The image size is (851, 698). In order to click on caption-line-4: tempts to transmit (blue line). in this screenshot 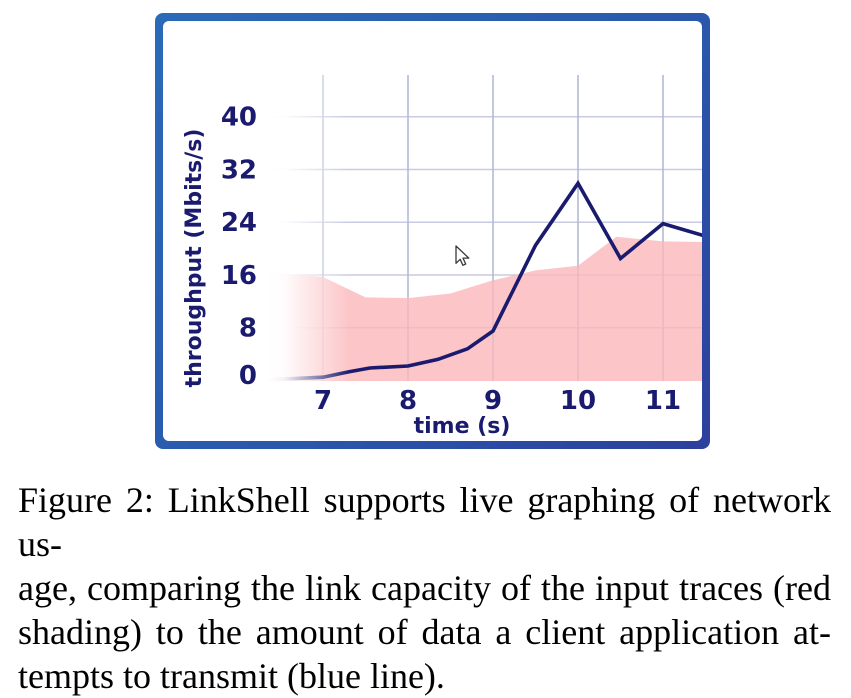, I will do `click(231, 676)`.